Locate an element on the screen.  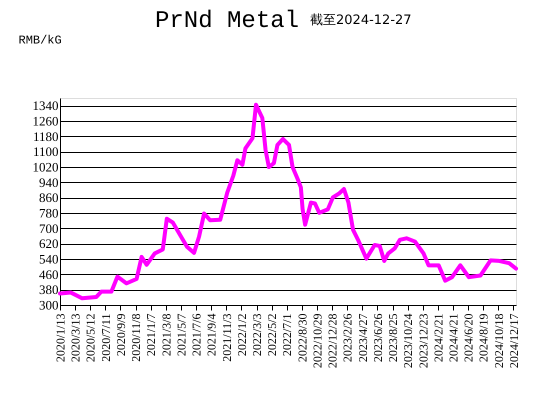
x-tick-label: 2023/2/26 is located at coordinates (347, 338).